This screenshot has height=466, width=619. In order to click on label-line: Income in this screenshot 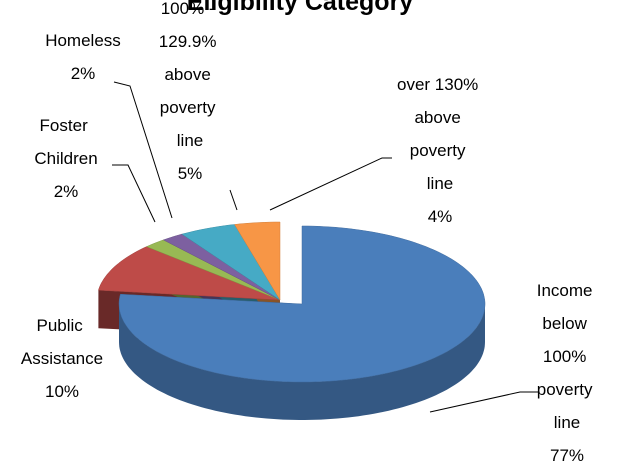, I will do `click(567, 290)`.